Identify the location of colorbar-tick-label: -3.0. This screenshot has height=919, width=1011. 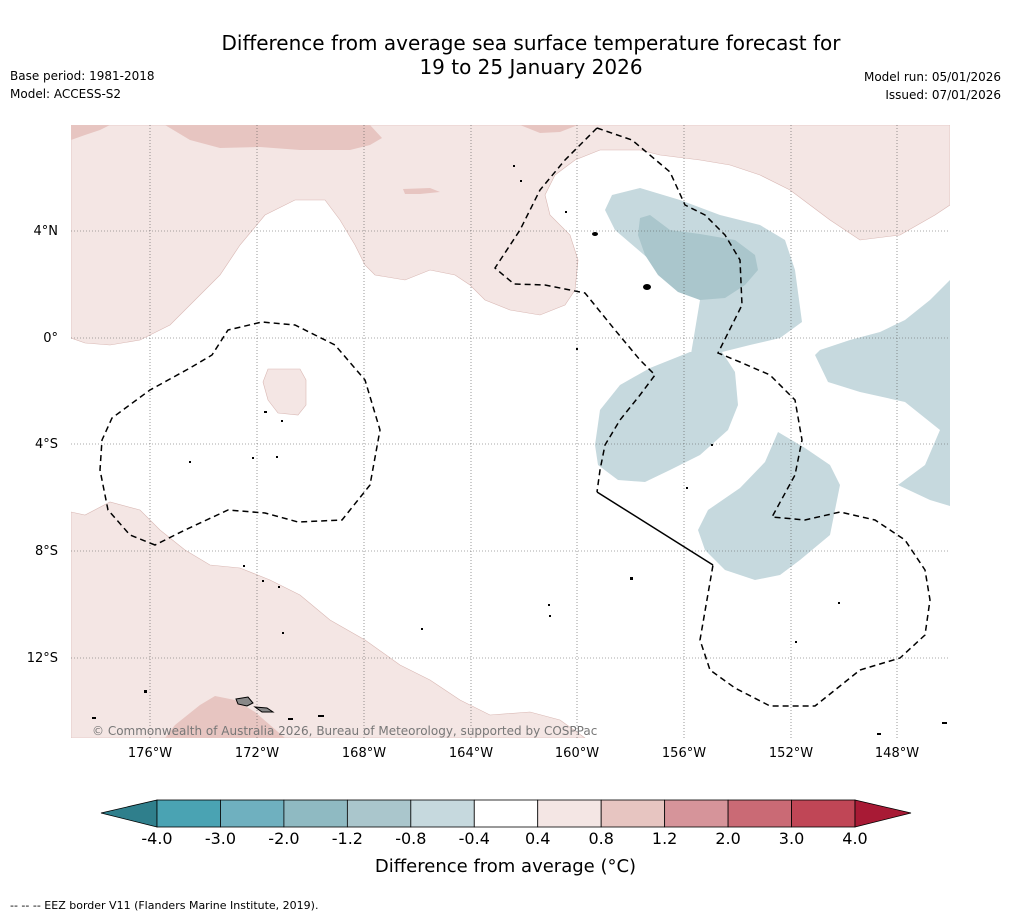
(220, 838).